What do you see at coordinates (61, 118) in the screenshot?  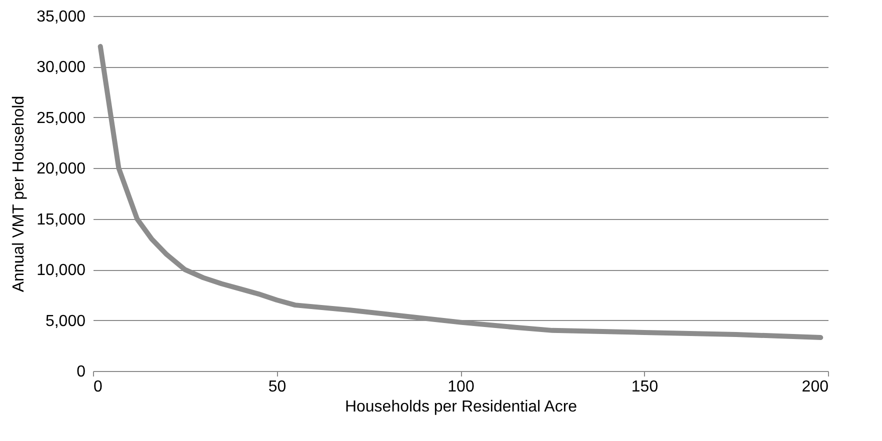 I see `y-tick-label: 25,000` at bounding box center [61, 118].